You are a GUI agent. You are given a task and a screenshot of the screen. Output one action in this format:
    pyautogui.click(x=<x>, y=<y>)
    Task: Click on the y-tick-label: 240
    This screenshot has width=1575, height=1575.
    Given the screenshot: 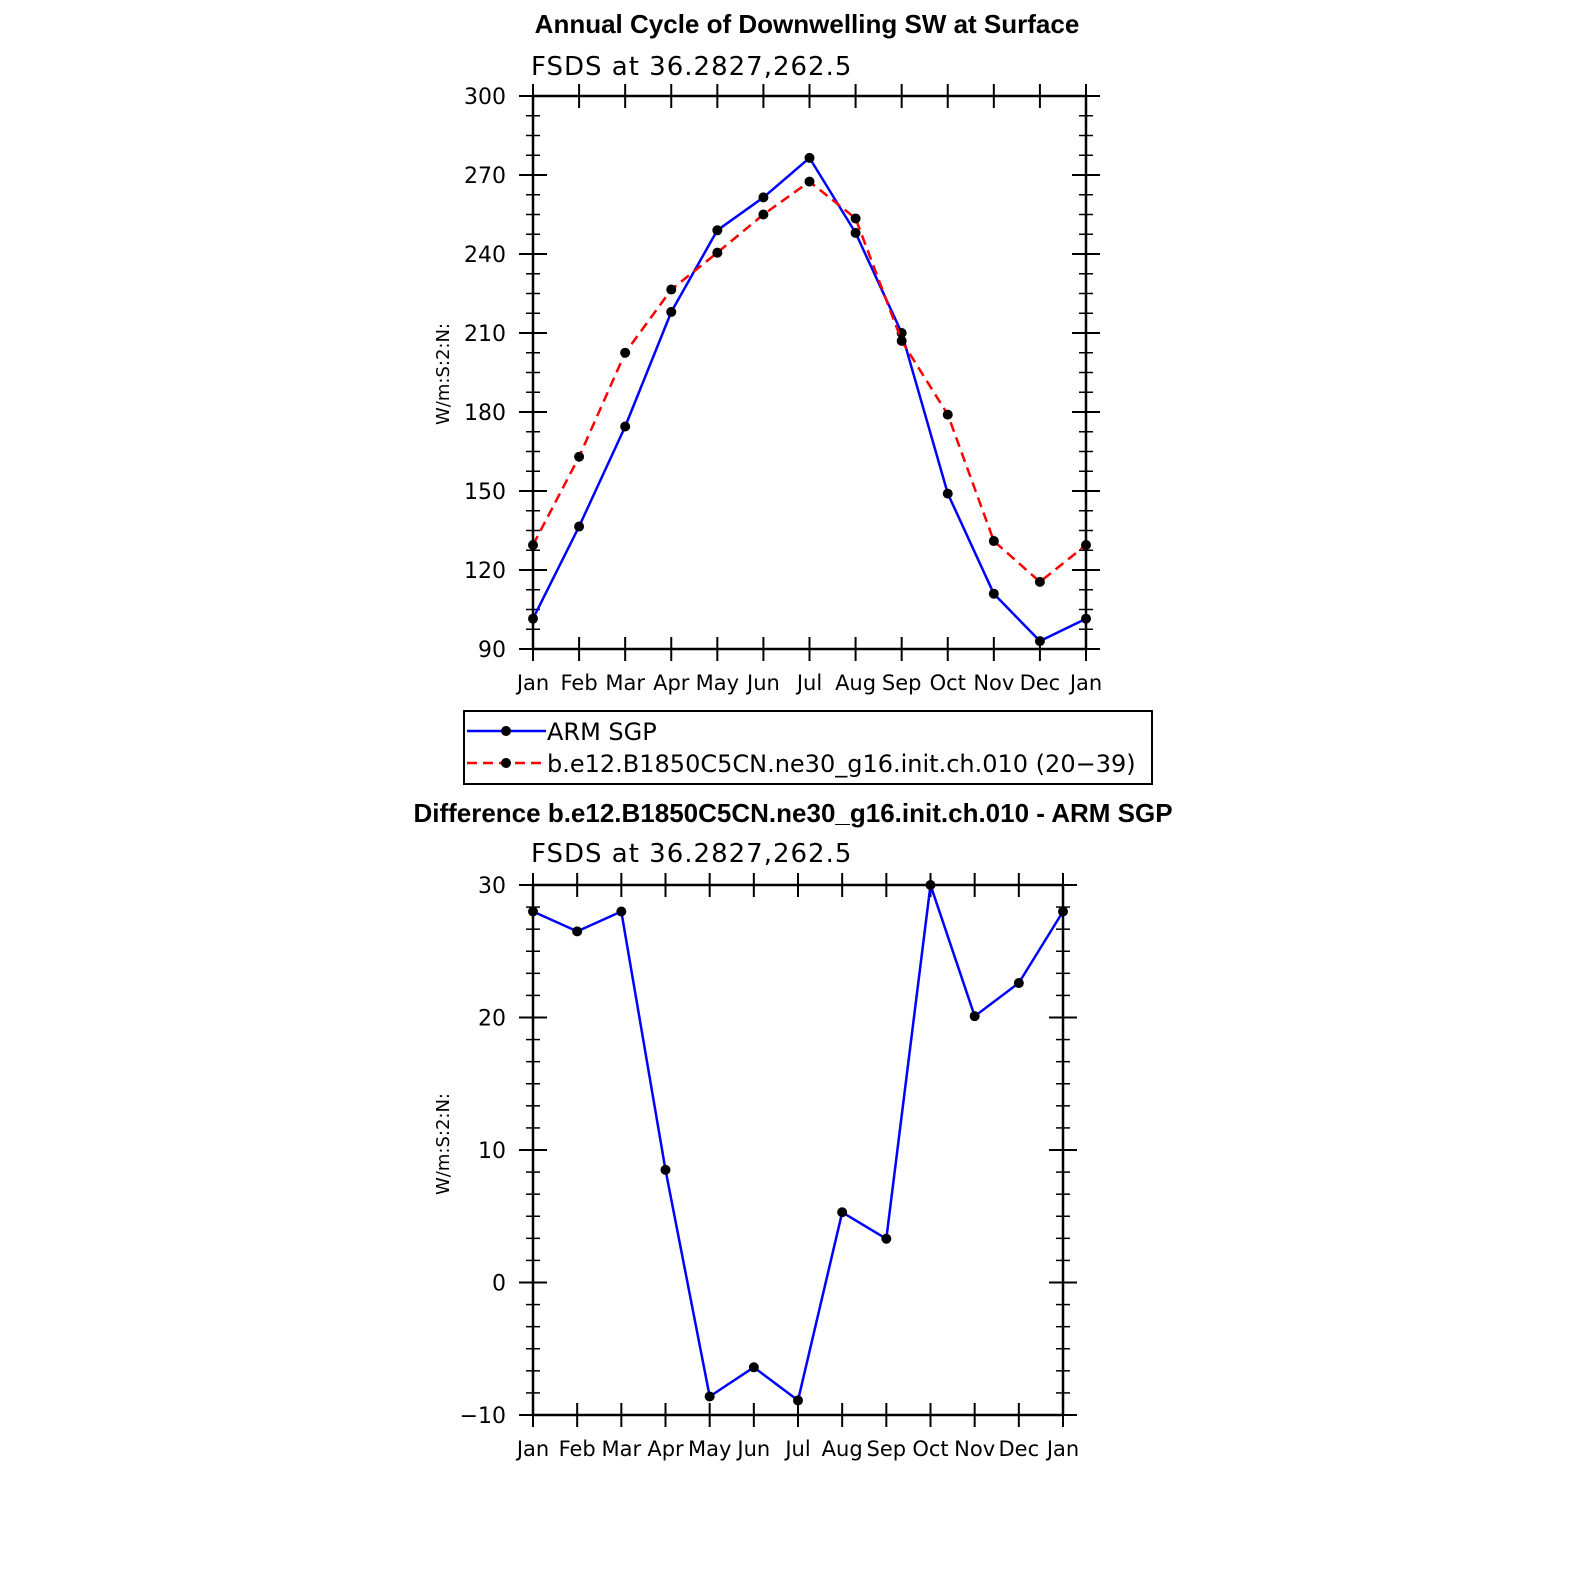 What is the action you would take?
    pyautogui.click(x=485, y=255)
    